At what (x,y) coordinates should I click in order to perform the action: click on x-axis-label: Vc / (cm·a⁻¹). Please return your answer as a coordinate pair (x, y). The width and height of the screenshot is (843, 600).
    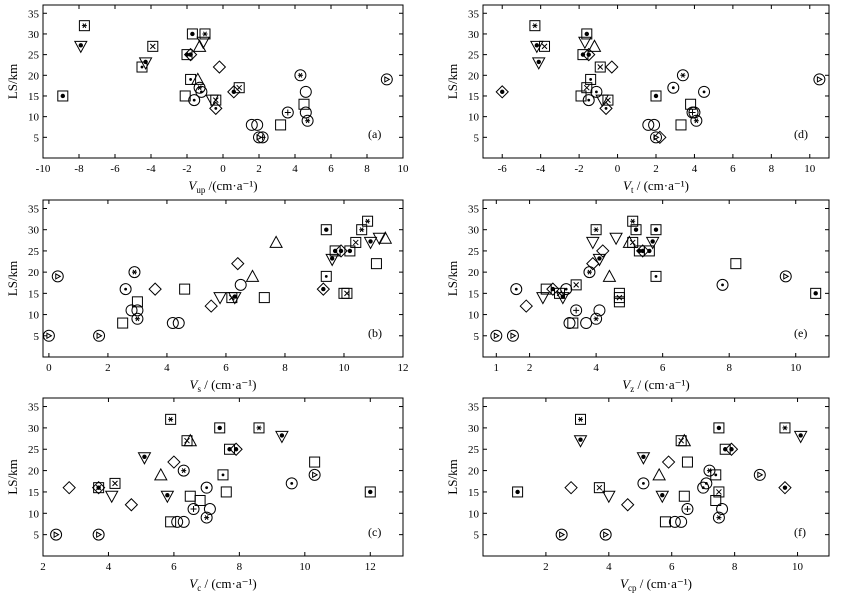
    Looking at the image, I should click on (222, 584).